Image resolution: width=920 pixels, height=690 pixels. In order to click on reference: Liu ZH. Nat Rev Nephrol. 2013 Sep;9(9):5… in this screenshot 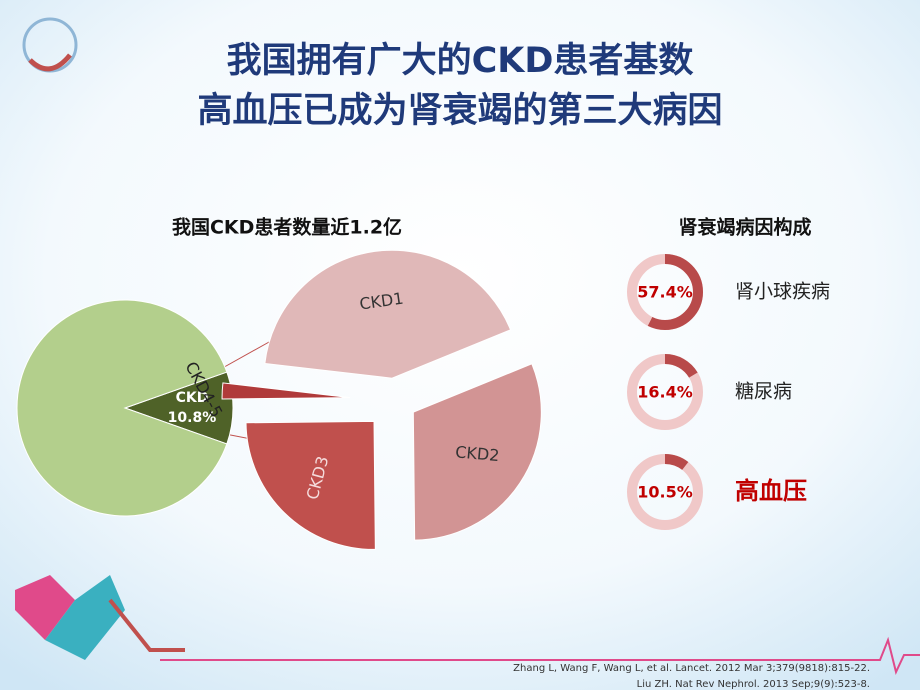, I will do `click(753, 684)`.